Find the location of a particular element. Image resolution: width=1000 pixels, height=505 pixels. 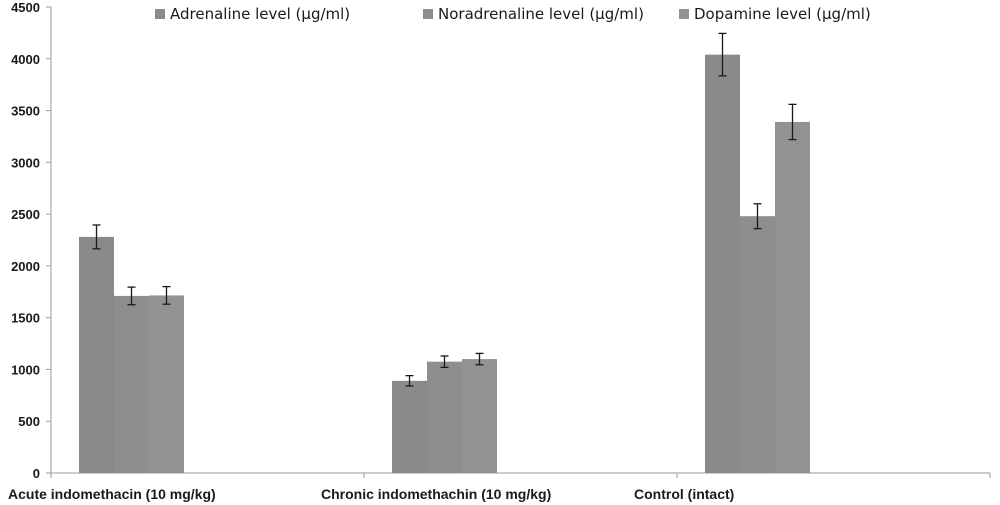

y-tick-label: 500 is located at coordinates (29, 421).